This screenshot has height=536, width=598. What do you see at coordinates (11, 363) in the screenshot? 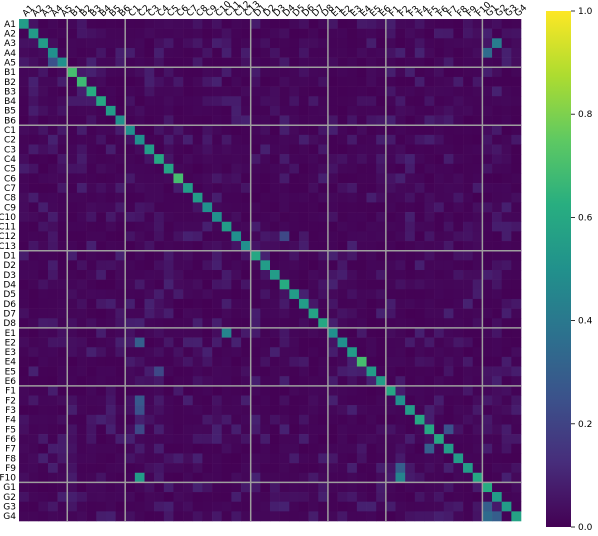
I see `y-tick-label: E4` at bounding box center [11, 363].